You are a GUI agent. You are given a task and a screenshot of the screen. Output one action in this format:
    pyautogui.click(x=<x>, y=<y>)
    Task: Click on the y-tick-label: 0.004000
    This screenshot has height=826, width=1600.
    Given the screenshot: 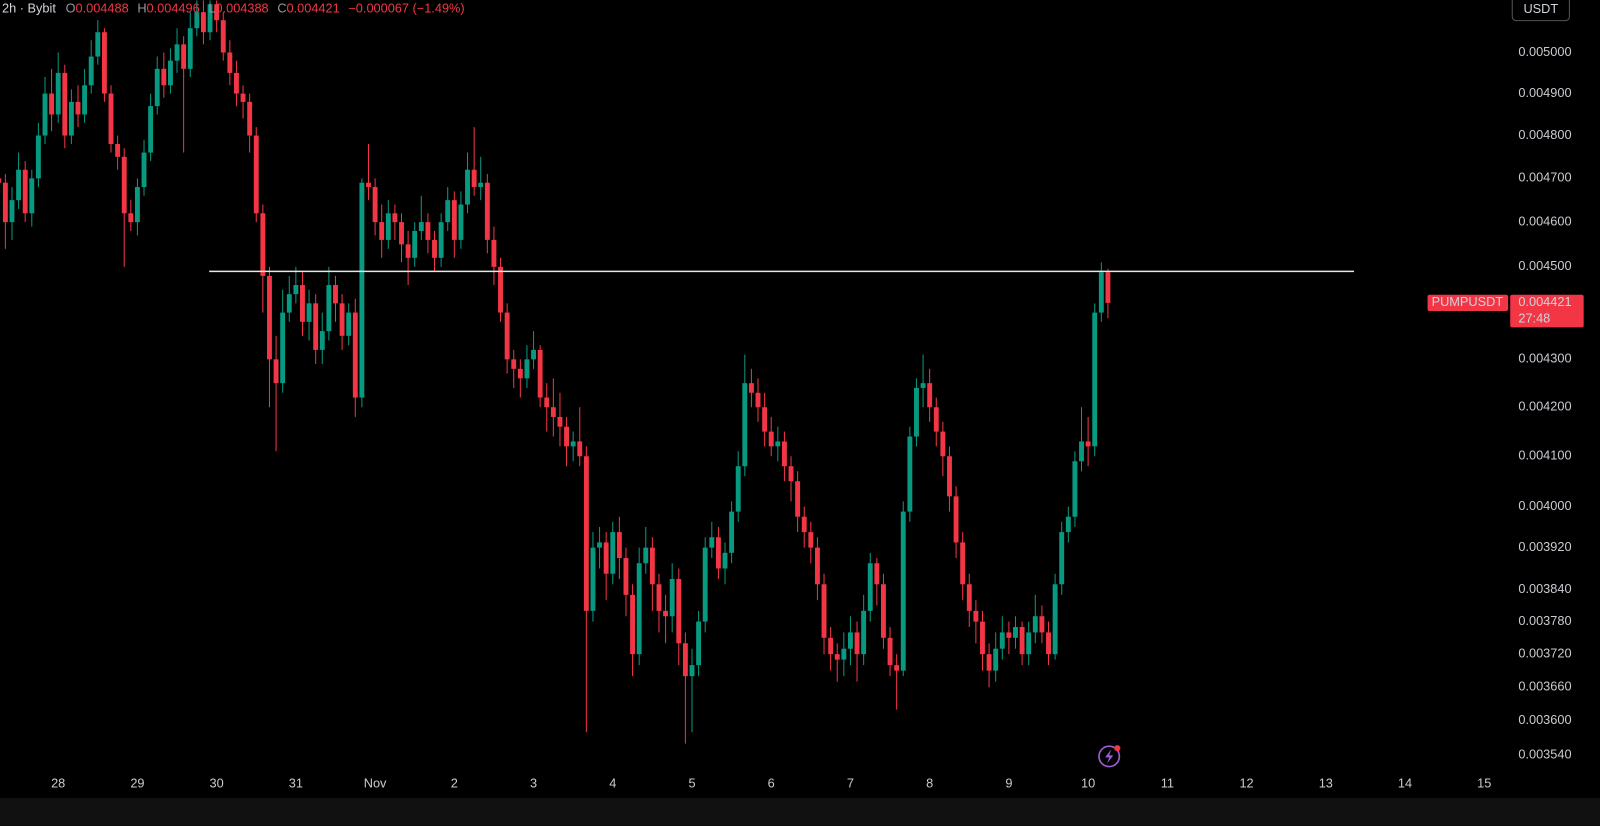 What is the action you would take?
    pyautogui.click(x=1544, y=505)
    